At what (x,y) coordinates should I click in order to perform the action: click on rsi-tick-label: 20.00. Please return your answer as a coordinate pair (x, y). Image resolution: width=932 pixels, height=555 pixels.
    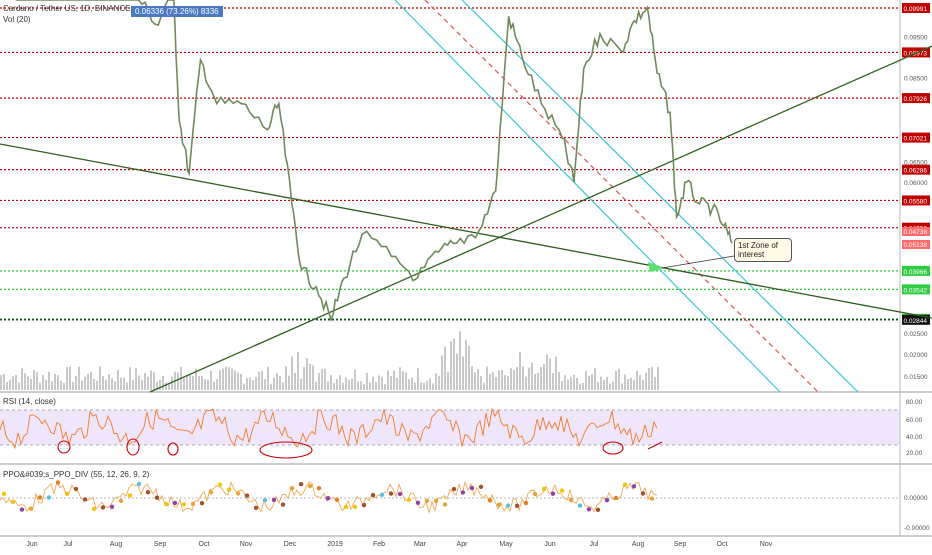
    Looking at the image, I should click on (914, 453).